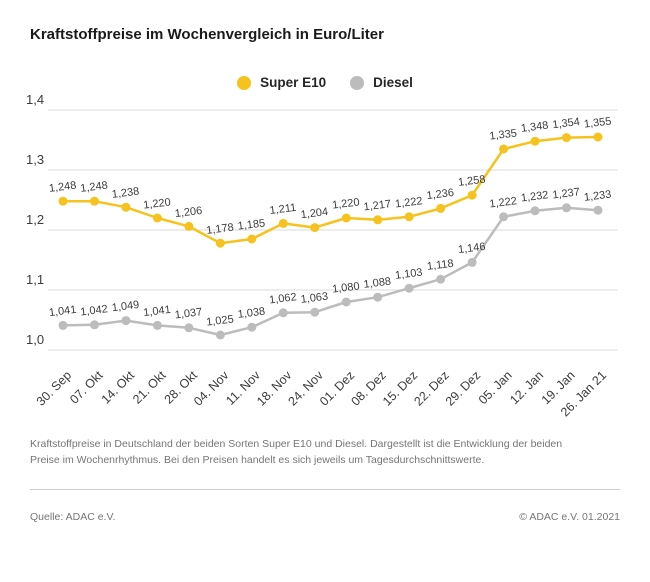  What do you see at coordinates (566, 193) in the screenshot?
I see `value-label: 1,237` at bounding box center [566, 193].